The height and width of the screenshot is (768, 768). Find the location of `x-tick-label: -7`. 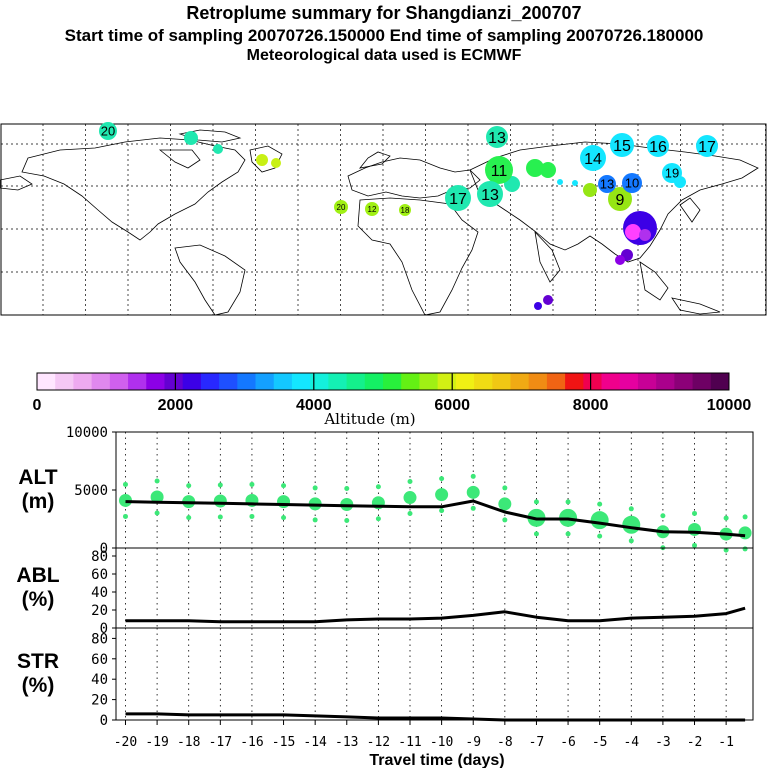

x-tick-label: -7 is located at coordinates (537, 742).